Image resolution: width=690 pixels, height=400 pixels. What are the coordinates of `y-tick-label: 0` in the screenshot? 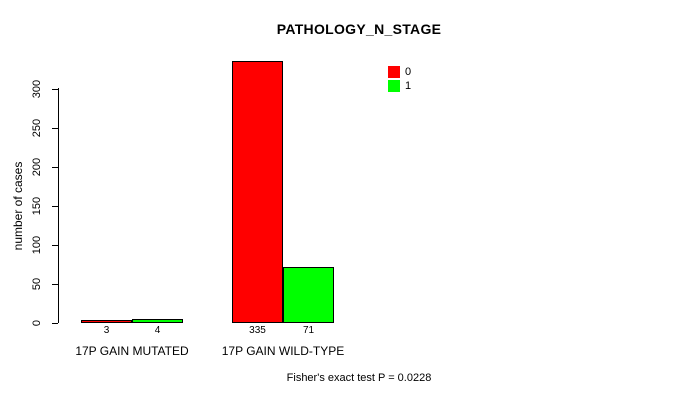 It's located at (37, 323).